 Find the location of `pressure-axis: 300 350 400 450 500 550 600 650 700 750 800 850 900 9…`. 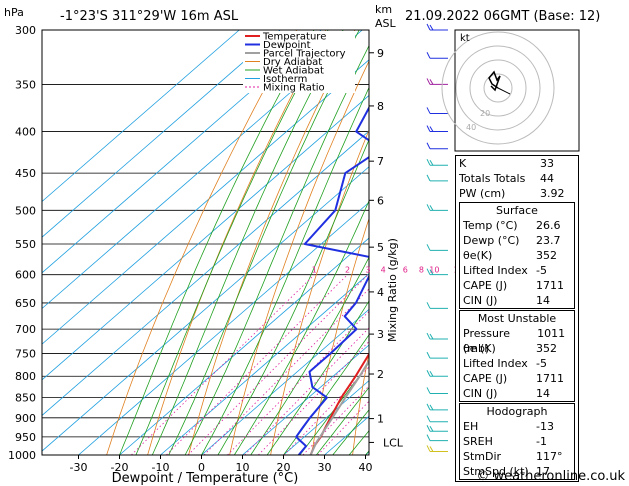

pressure-axis: 300 350 400 450 500 550 600 650 700 750 800 850 900 9… is located at coordinates (22, 243).